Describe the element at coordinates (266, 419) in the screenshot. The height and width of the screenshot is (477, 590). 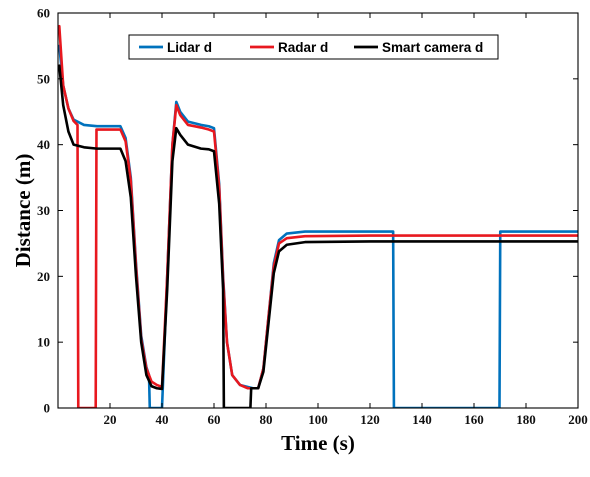
I see `x-tick-label: 80` at that location.